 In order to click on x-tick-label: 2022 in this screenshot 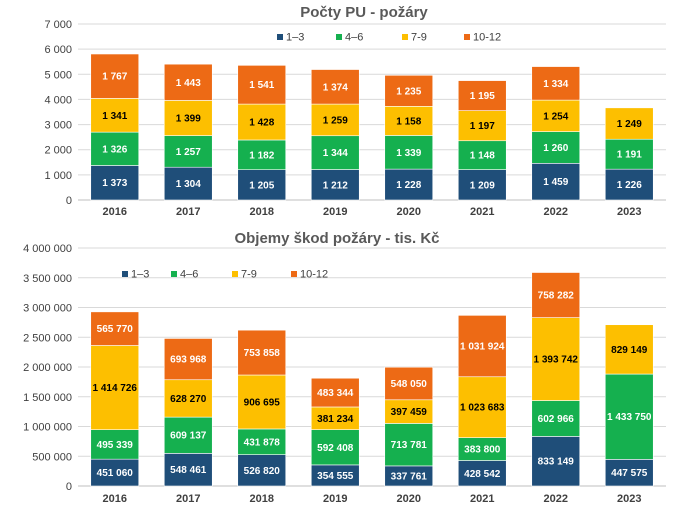, I will do `click(556, 499)`.